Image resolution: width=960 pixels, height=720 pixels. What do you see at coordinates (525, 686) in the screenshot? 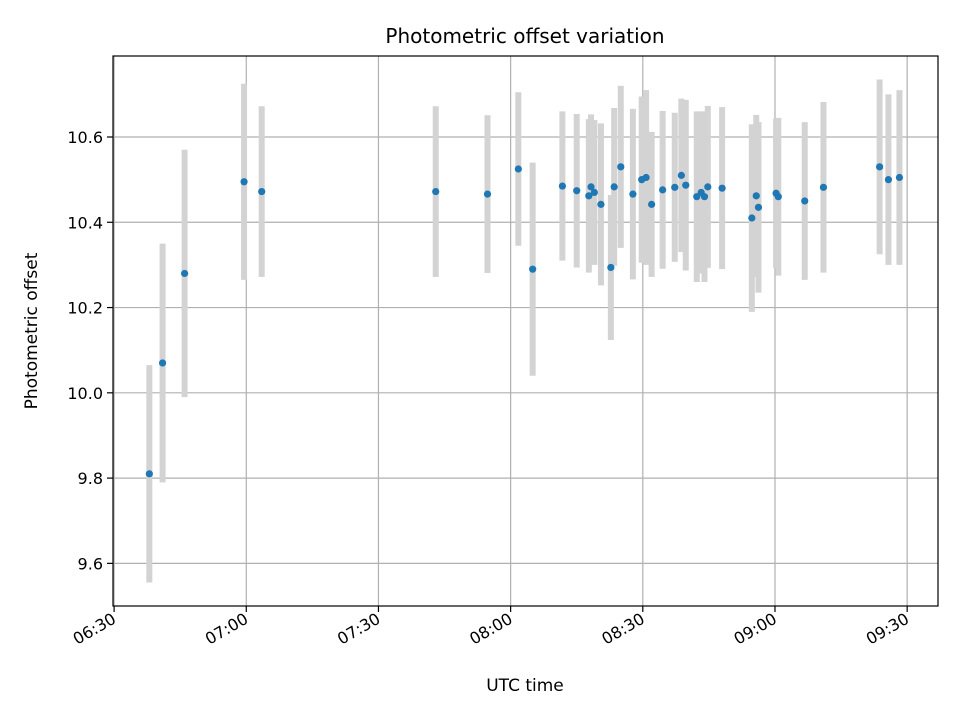
I see `x-axis-label: UTC time` at bounding box center [525, 686].